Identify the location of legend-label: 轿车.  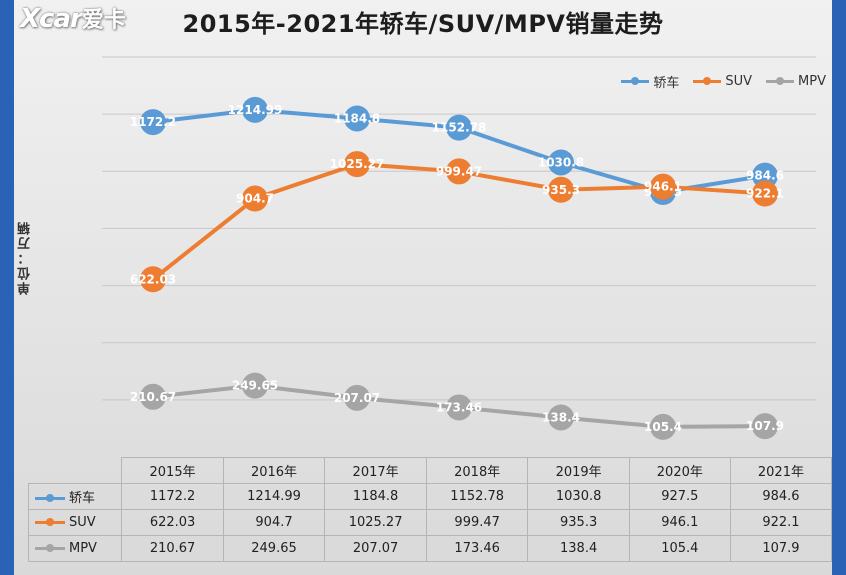
(666, 83).